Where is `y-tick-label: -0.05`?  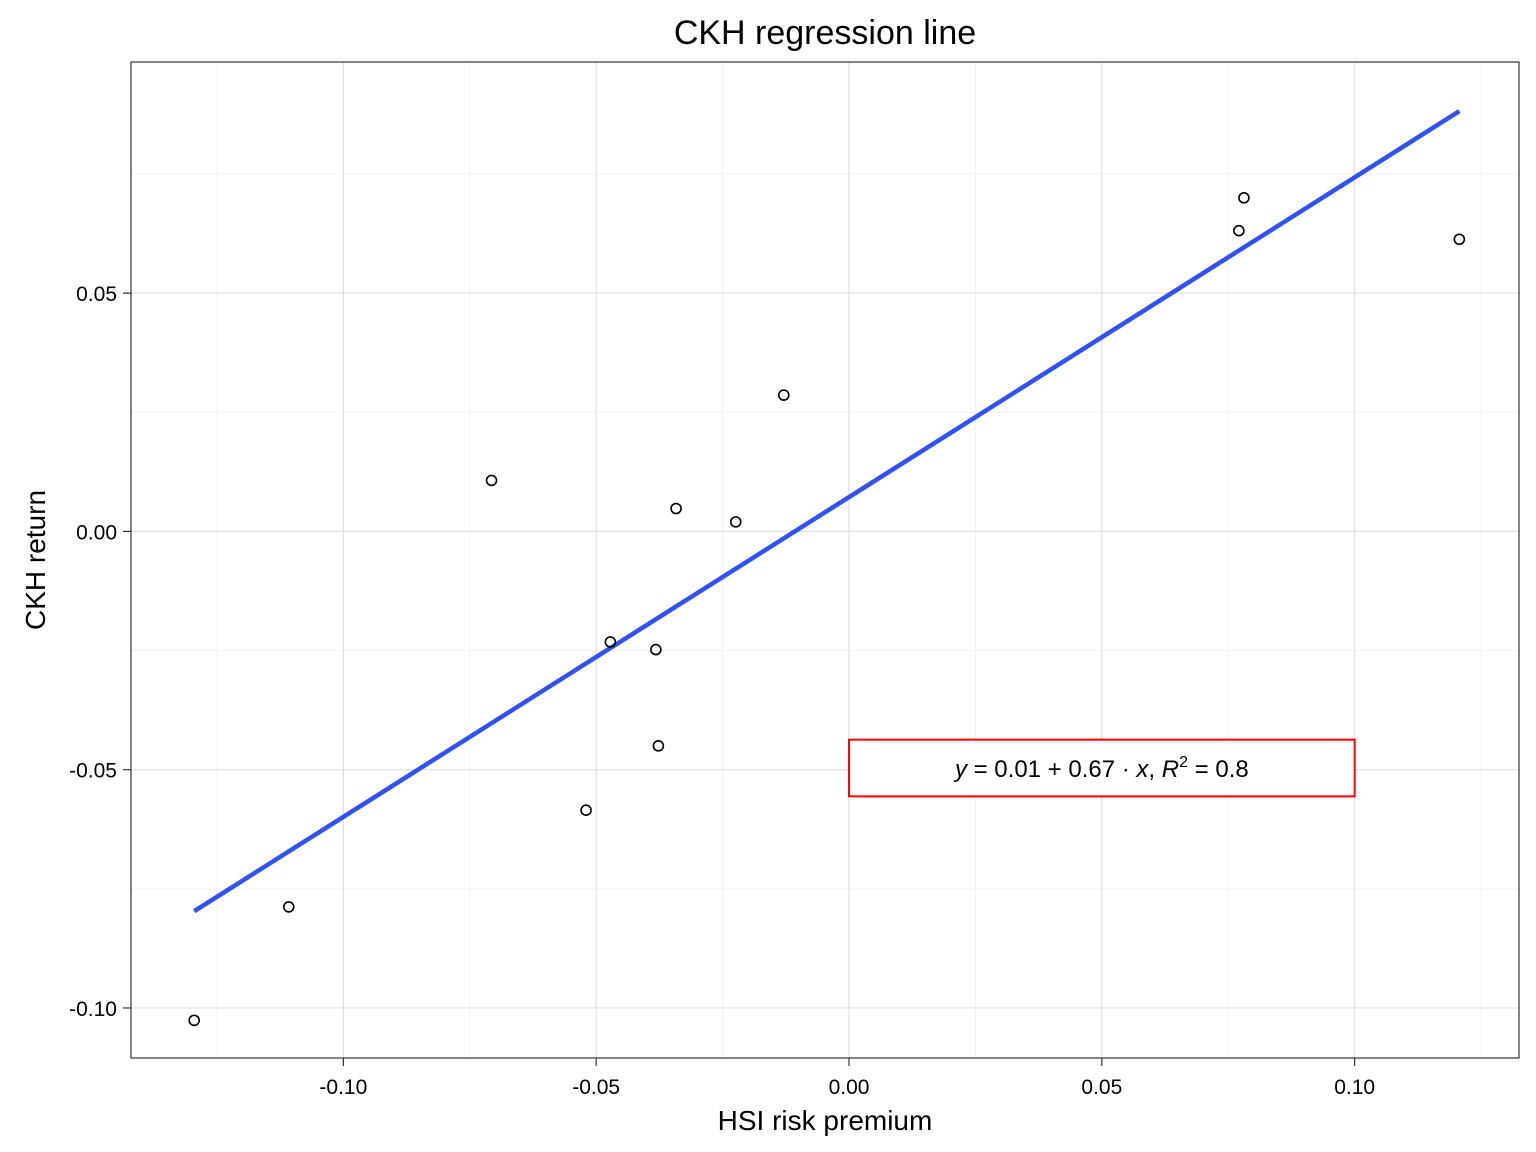 y-tick-label: -0.05 is located at coordinates (93, 771).